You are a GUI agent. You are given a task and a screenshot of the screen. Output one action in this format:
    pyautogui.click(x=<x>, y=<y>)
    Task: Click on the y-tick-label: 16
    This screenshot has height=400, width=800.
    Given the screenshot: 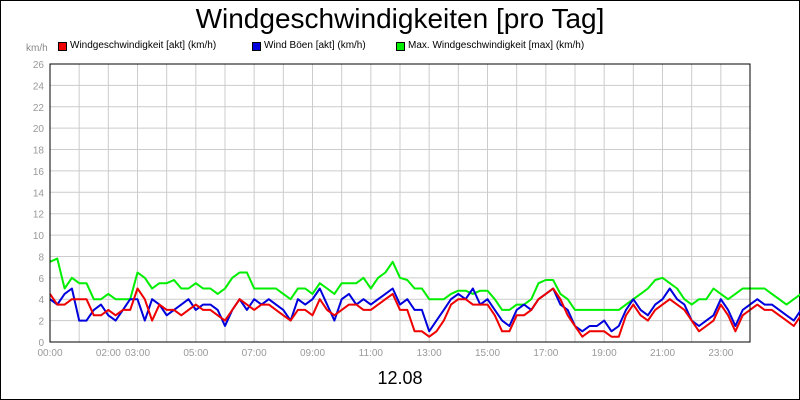 What is the action you would take?
    pyautogui.click(x=39, y=172)
    